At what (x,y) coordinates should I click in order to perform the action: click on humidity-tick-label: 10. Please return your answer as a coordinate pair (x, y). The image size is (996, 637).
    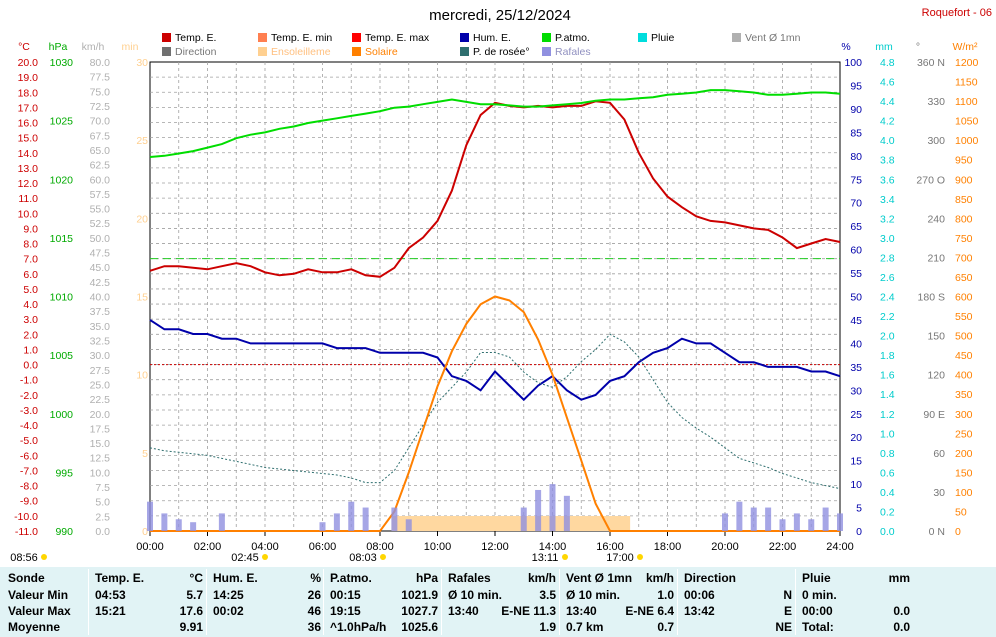
    Looking at the image, I should click on (856, 485).